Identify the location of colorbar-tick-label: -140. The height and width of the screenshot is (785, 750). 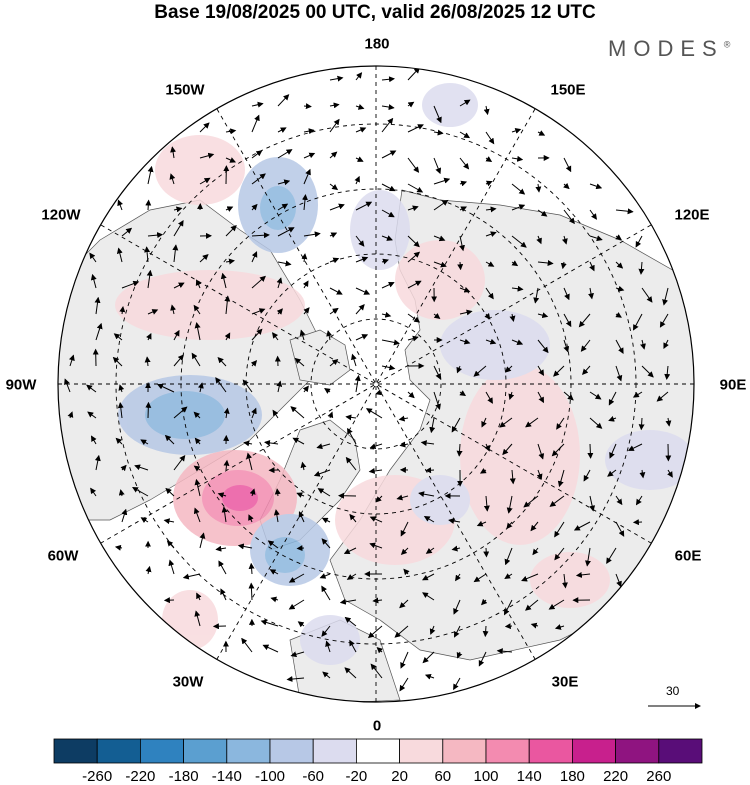
(227, 776).